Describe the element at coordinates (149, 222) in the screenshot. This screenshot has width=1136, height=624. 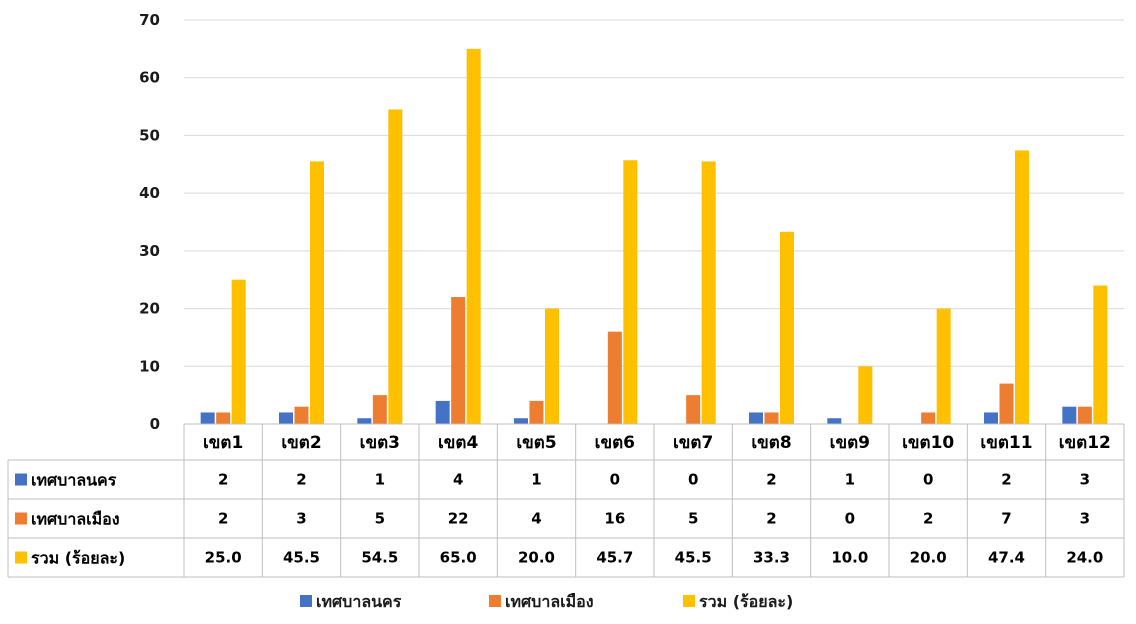
I see `y-axis-tick-labels: 0 10 20 30 40 50 60 70` at that location.